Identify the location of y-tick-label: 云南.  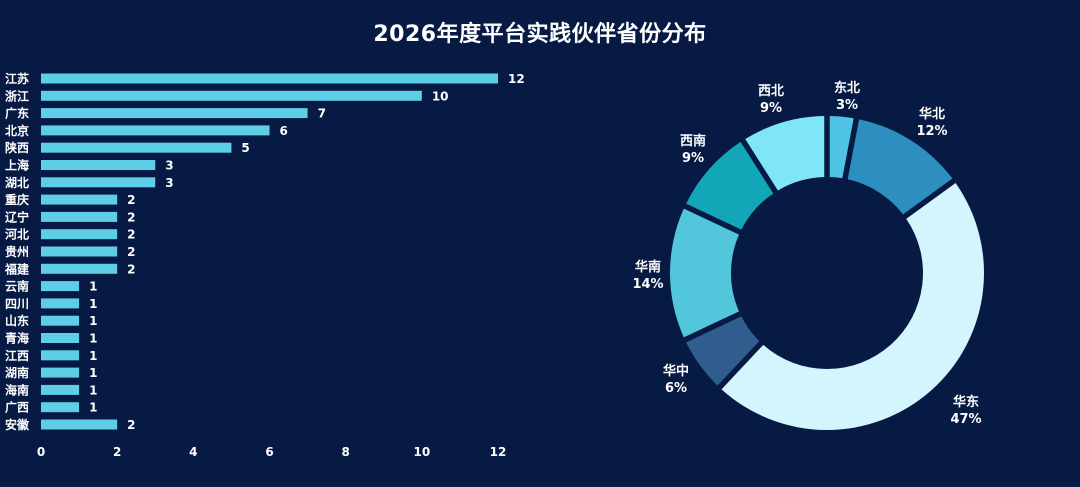
(17, 286).